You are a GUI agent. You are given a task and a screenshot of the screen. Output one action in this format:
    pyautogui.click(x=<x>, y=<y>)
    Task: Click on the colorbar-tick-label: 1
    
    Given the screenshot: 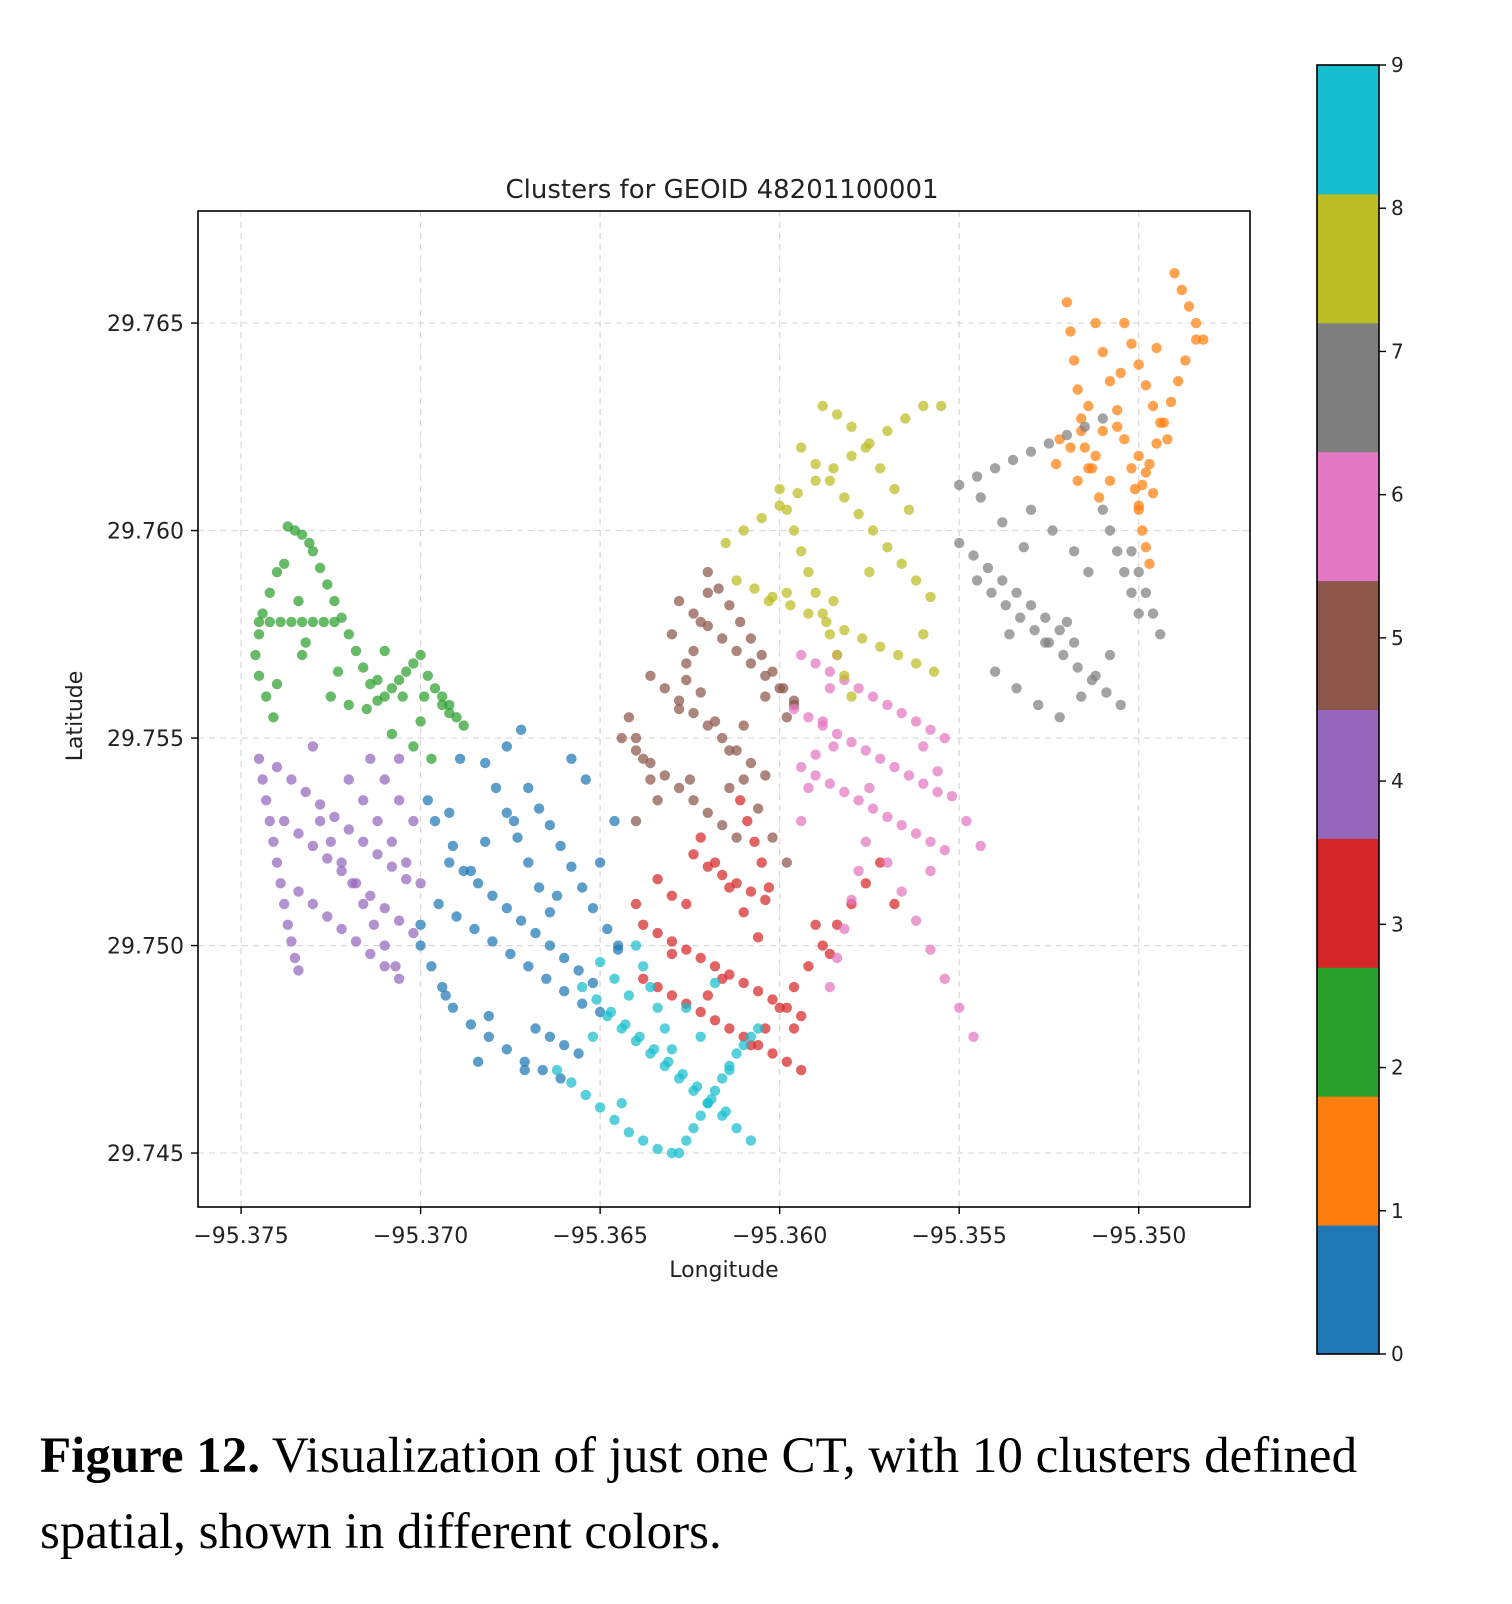 What is the action you would take?
    pyautogui.click(x=1397, y=1211)
    